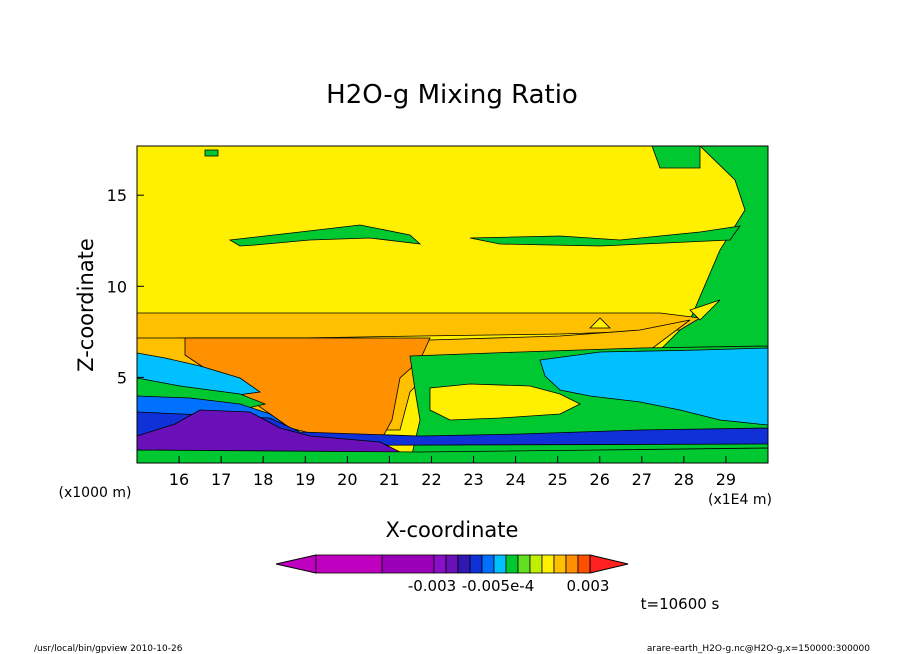 Image resolution: width=904 pixels, height=654 pixels. What do you see at coordinates (740, 500) in the screenshot?
I see `x-unit-label: (x1E4 m)` at bounding box center [740, 500].